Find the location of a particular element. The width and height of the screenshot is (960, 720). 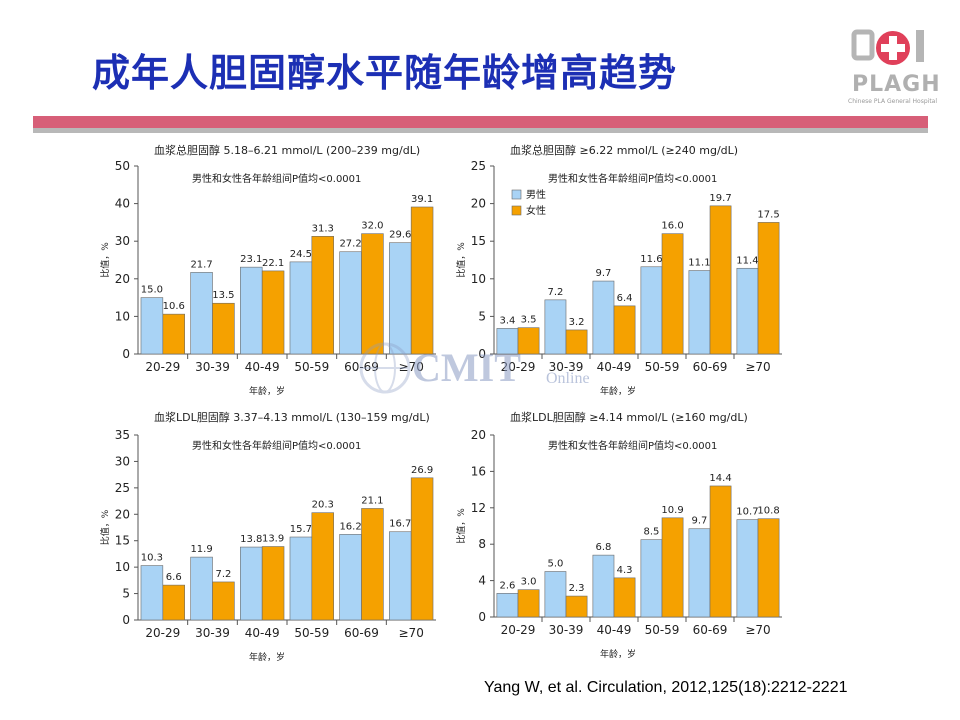

bar-value-label: 27.2 is located at coordinates (350, 244).